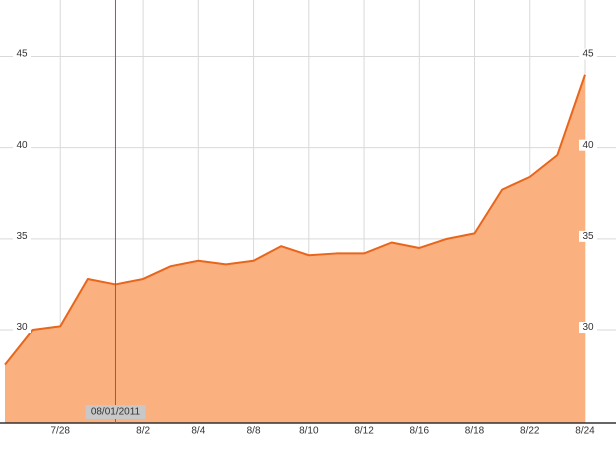 Image resolution: width=616 pixels, height=462 pixels. I want to click on x-tick-label: 8/22, so click(530, 431).